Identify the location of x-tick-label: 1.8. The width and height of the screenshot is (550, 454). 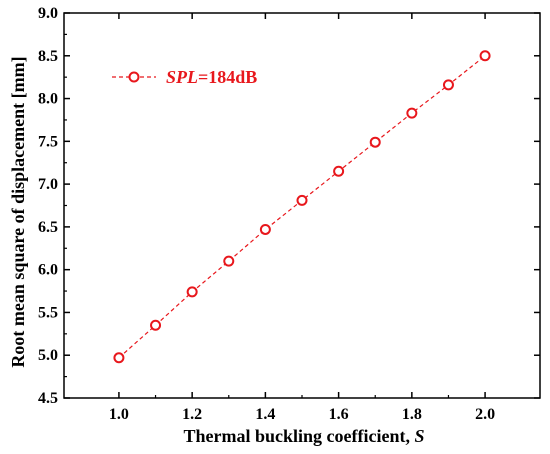
(412, 414).